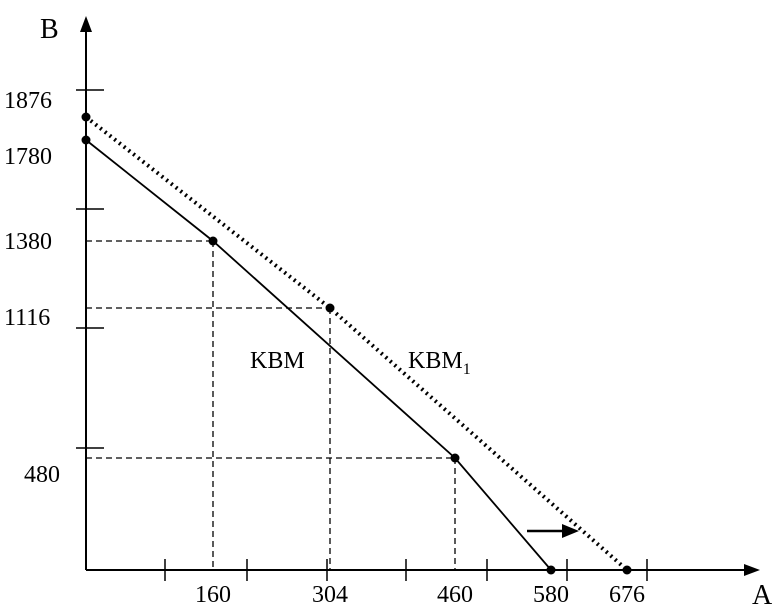 This screenshot has width=781, height=608. What do you see at coordinates (49, 29) in the screenshot?
I see `y-axis-label: B` at bounding box center [49, 29].